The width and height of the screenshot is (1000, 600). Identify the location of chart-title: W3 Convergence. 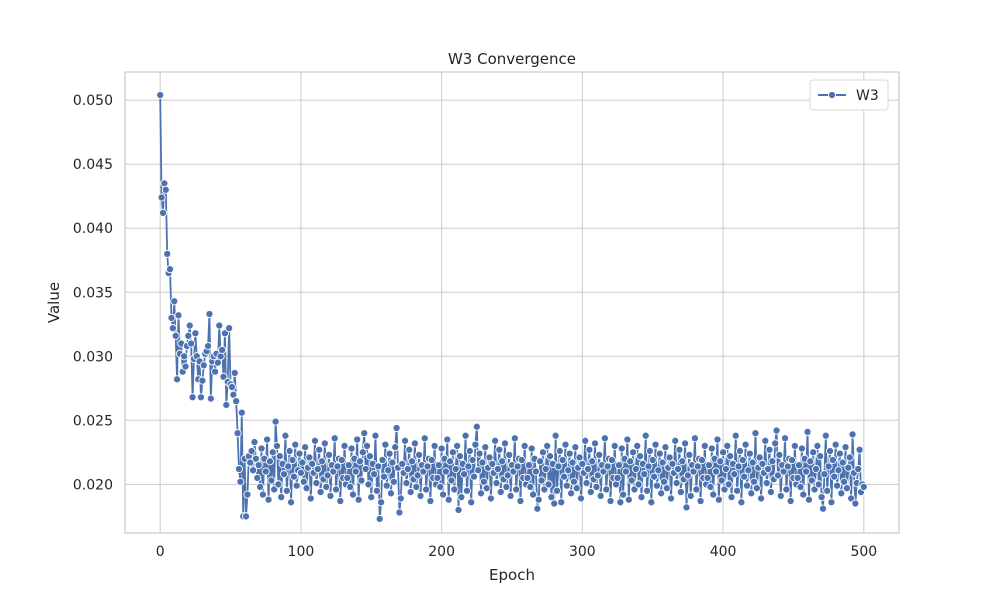
(512, 59).